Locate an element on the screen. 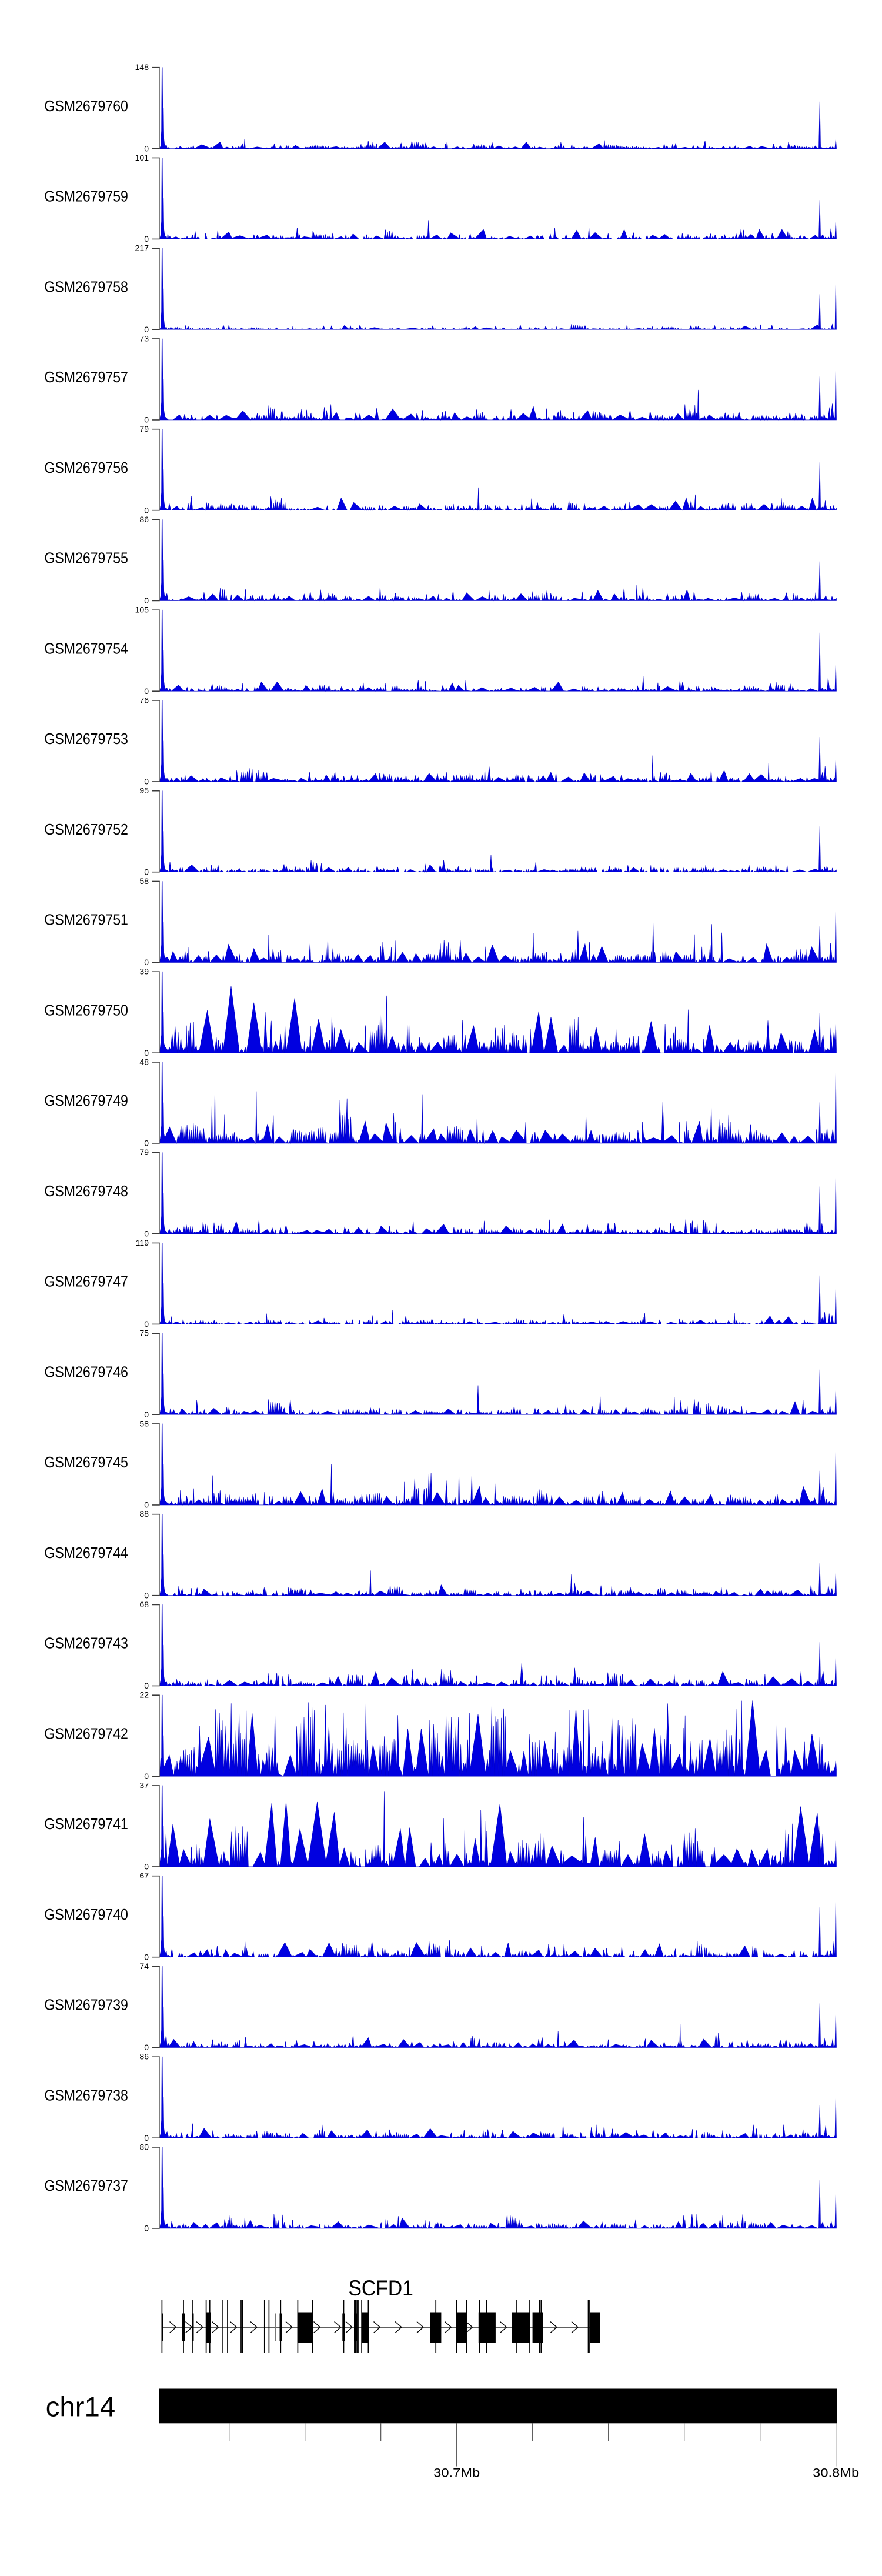 The image size is (882, 2576). svg-text: GSM2679758 is located at coordinates (86, 286).